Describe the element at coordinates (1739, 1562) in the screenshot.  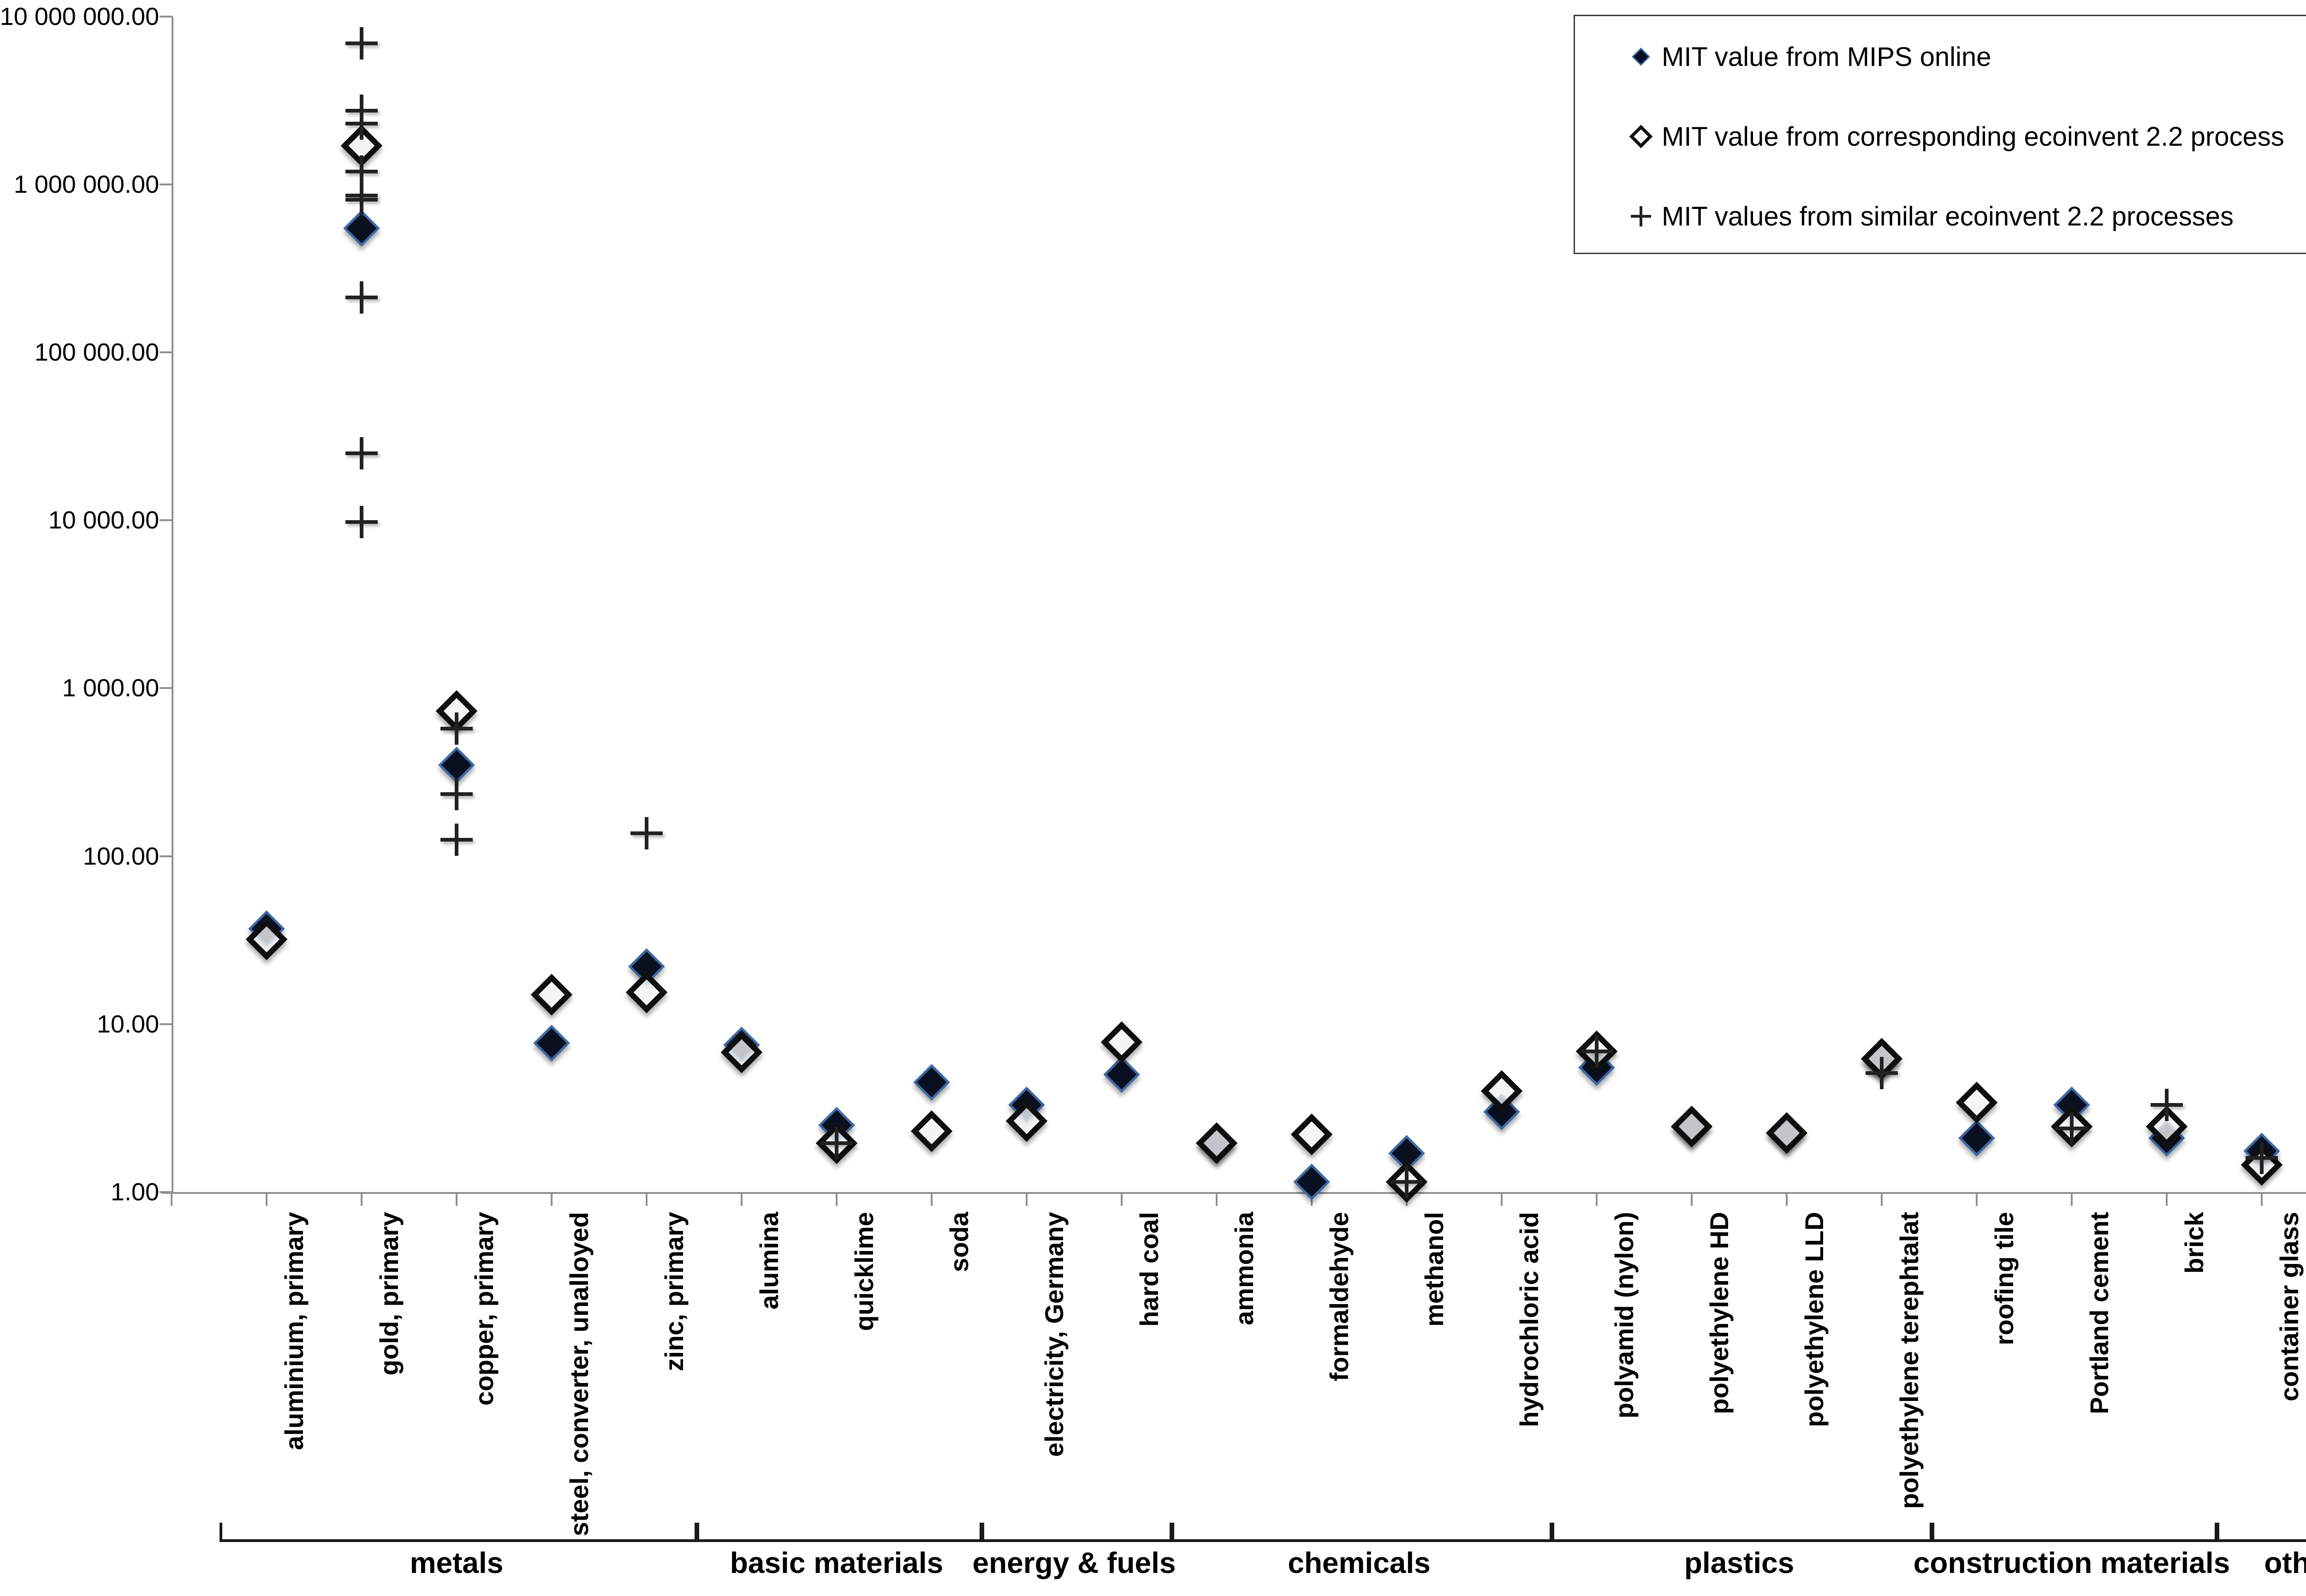
I see `group-label: plastics` at that location.